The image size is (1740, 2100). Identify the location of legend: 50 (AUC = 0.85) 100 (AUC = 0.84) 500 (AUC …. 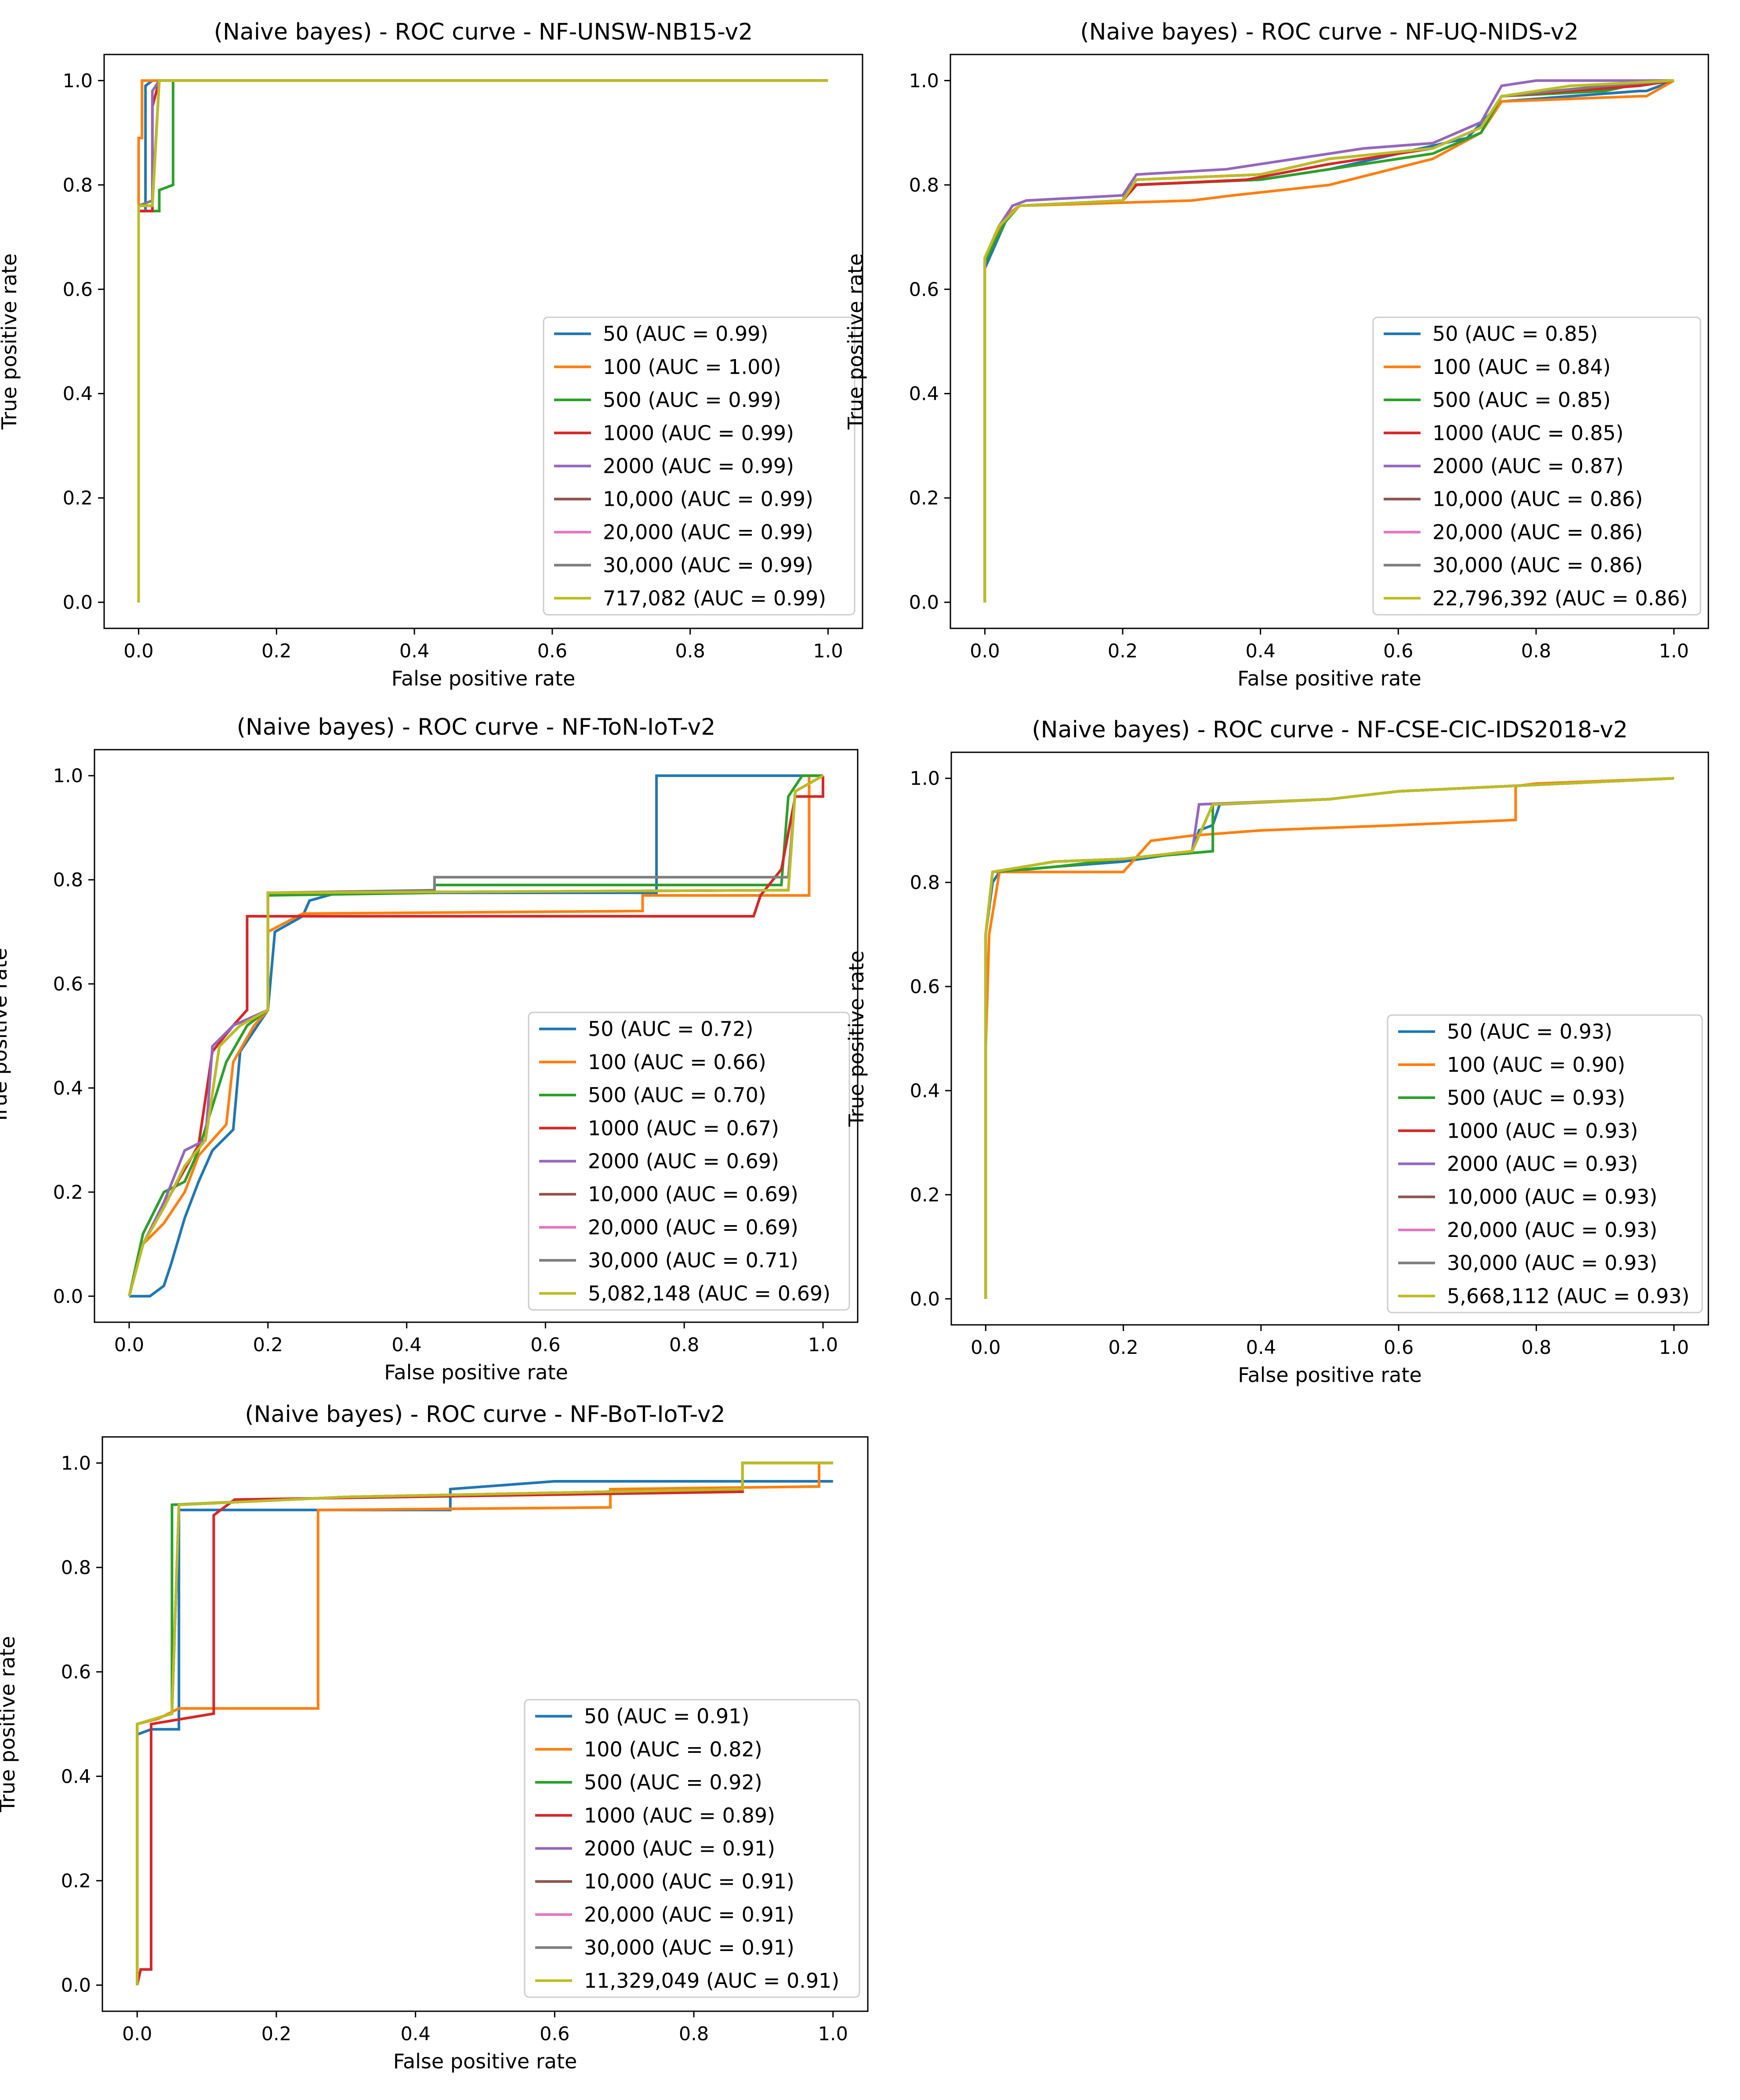
(1536, 466).